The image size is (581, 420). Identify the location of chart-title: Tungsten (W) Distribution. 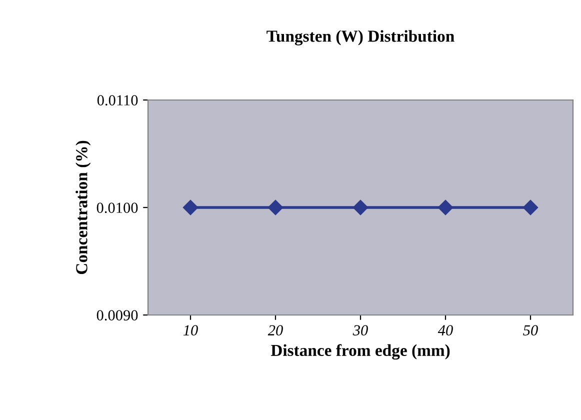
(360, 38).